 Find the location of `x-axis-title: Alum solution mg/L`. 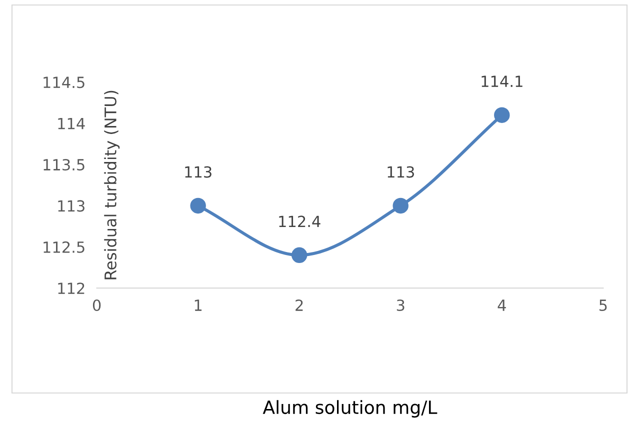

x-axis-title: Alum solution mg/L is located at coordinates (350, 409).